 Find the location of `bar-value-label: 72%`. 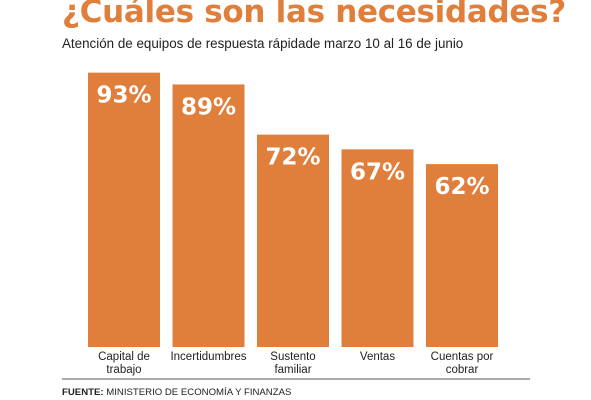

bar-value-label: 72% is located at coordinates (292, 158).